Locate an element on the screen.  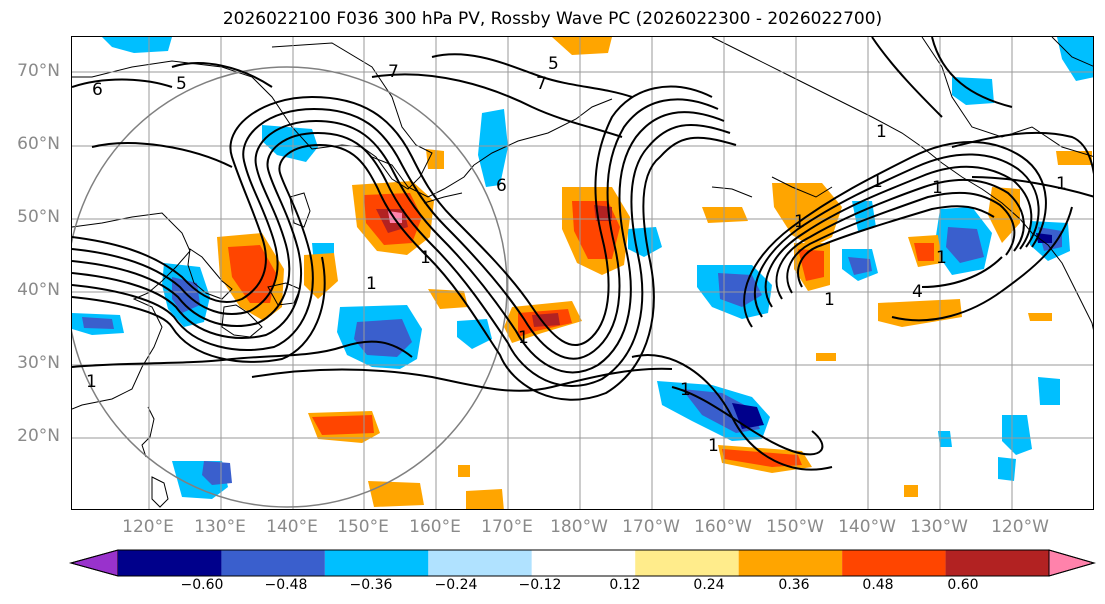
lon-label-140w: 140°W is located at coordinates (867, 527).